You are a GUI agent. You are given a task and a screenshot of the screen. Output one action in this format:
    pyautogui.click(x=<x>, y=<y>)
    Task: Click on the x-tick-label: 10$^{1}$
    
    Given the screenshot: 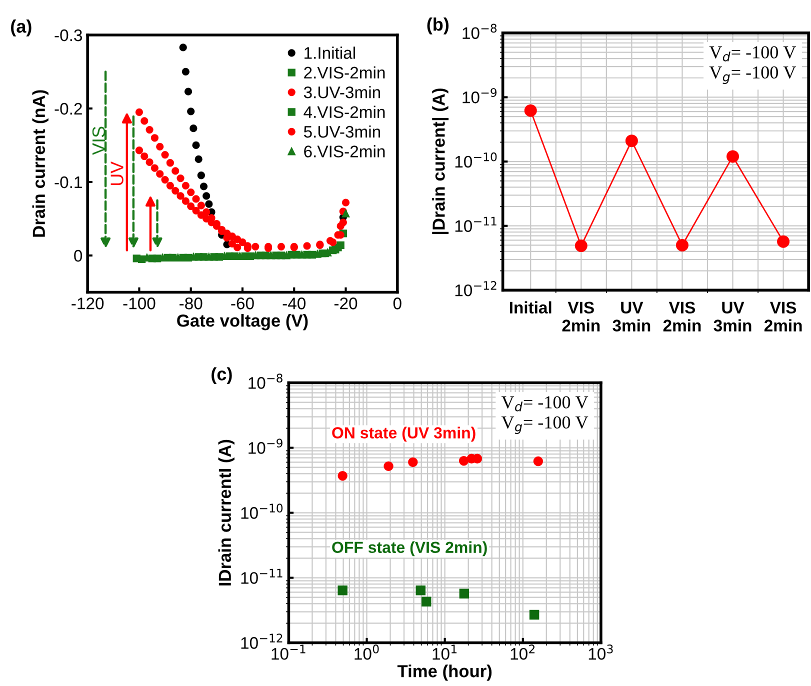 What is the action you would take?
    pyautogui.click(x=444, y=652)
    